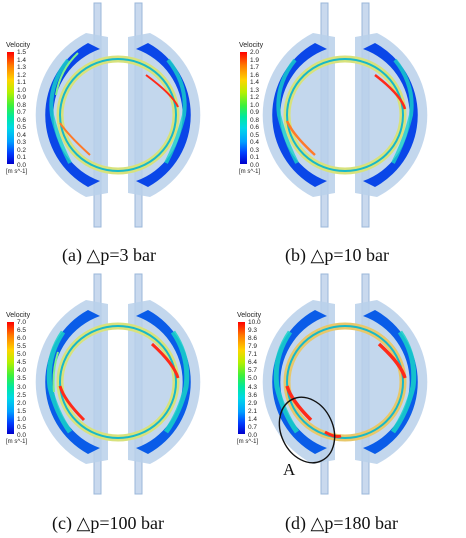  What do you see at coordinates (253, 395) in the screenshot?
I see `legend-tick: 3.6` at bounding box center [253, 395].